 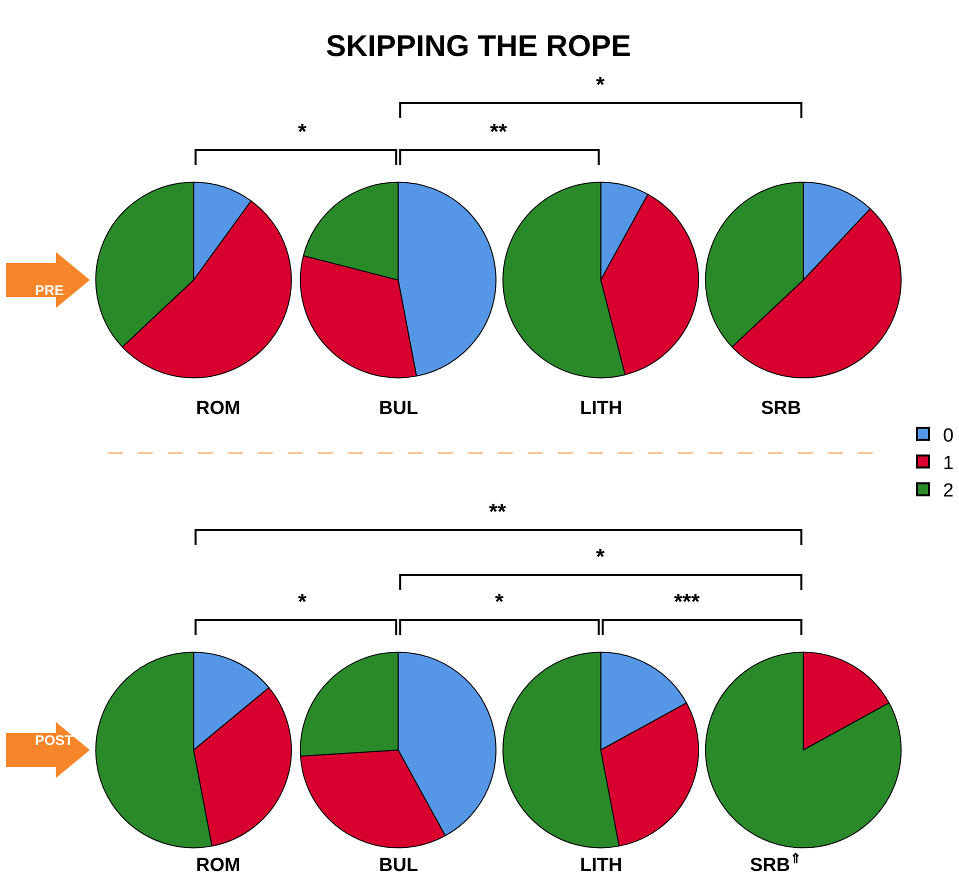 I want to click on legend-label: 2, so click(x=948, y=491).